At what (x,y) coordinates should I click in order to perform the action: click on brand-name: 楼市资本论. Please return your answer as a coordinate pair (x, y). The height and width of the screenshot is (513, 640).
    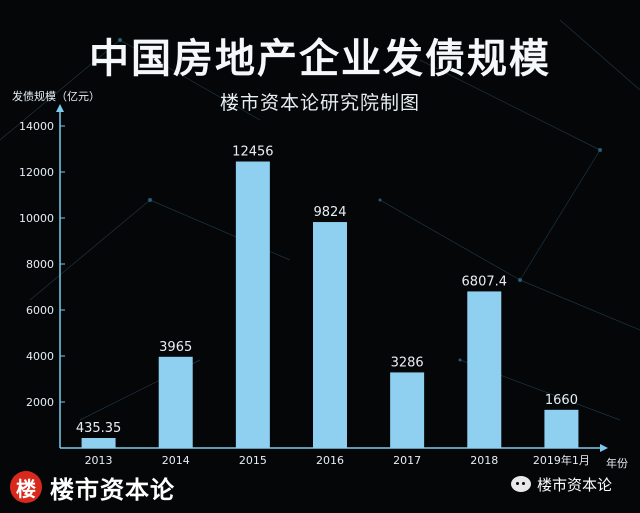
    Looking at the image, I should click on (112, 489).